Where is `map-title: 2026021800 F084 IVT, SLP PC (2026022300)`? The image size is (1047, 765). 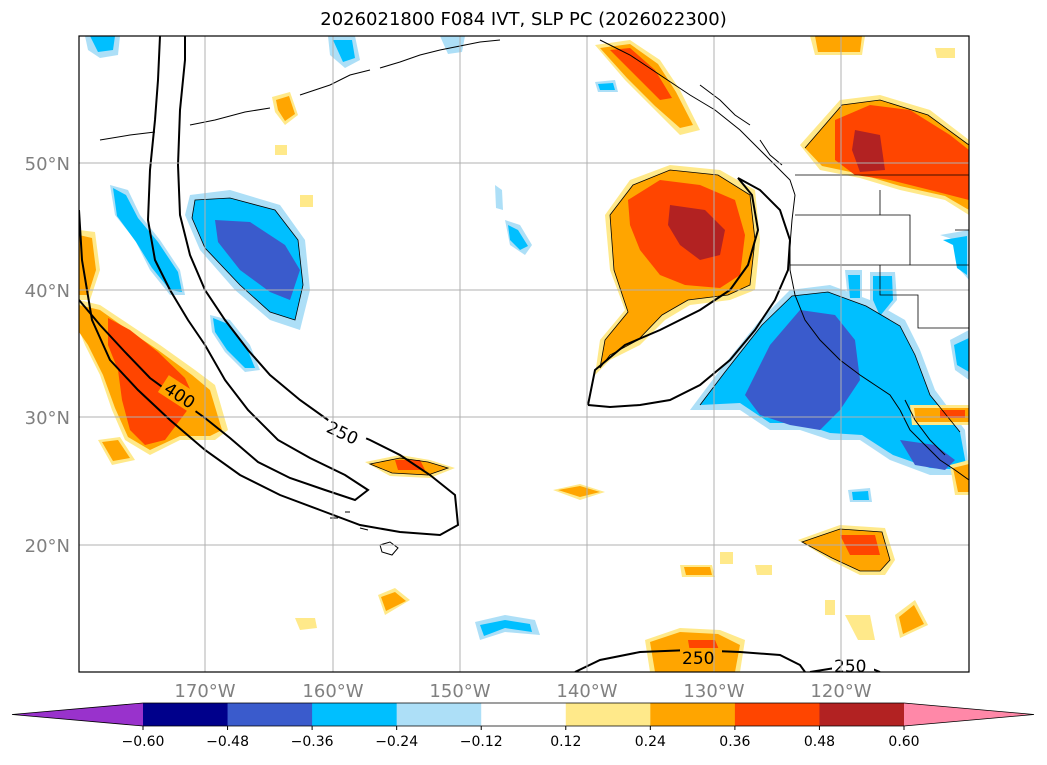 map-title: 2026021800 F084 IVT, SLP PC (2026022300) is located at coordinates (523, 19).